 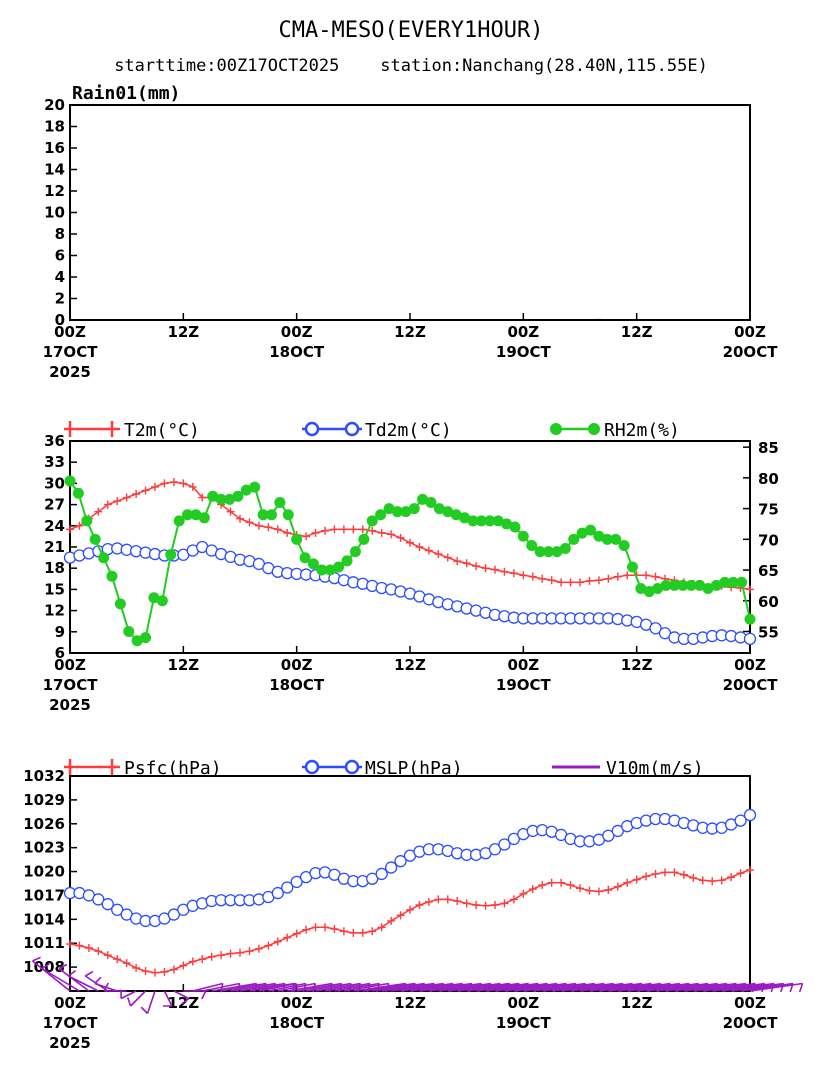 I want to click on press-ytick-label: 1011, so click(x=44, y=943).